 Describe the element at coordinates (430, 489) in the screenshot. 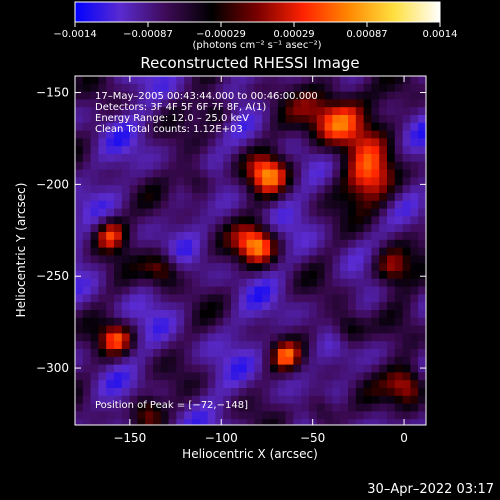

I see `timestamp: 30–Apr–2022 03:17` at that location.